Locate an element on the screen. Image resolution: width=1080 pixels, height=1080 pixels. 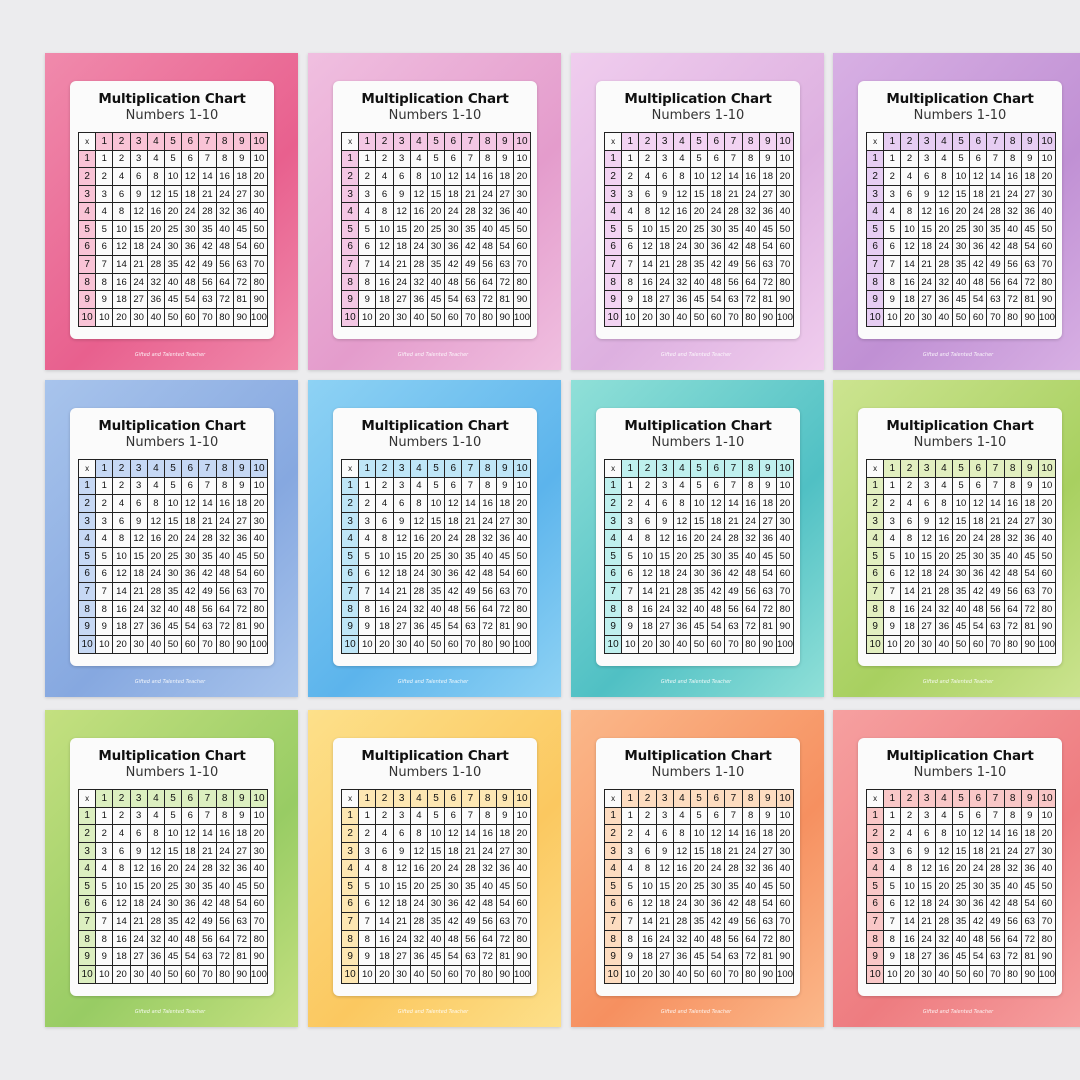
table-row: 1 1 2 3 4 5 6 7 8 9 10 is located at coordinates (699, 159).